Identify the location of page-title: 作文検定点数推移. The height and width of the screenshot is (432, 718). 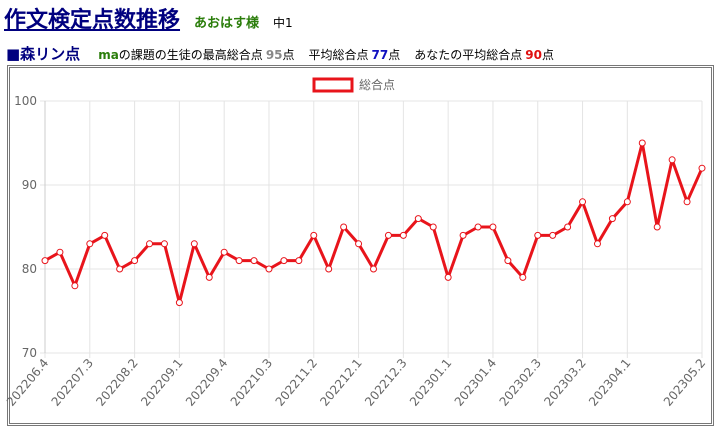
(92, 20).